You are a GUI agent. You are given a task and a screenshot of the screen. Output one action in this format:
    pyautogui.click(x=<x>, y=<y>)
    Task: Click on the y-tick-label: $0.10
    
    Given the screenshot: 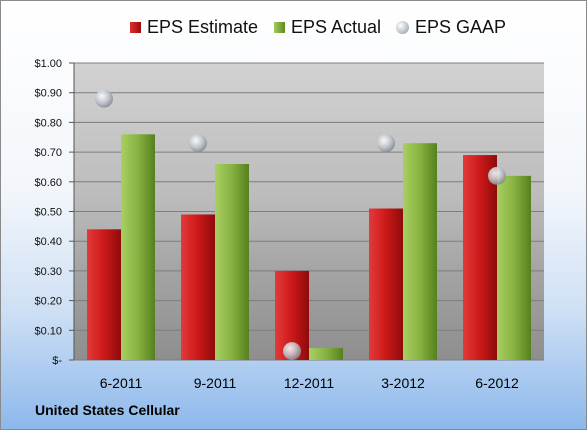 What is the action you would take?
    pyautogui.click(x=48, y=331)
    